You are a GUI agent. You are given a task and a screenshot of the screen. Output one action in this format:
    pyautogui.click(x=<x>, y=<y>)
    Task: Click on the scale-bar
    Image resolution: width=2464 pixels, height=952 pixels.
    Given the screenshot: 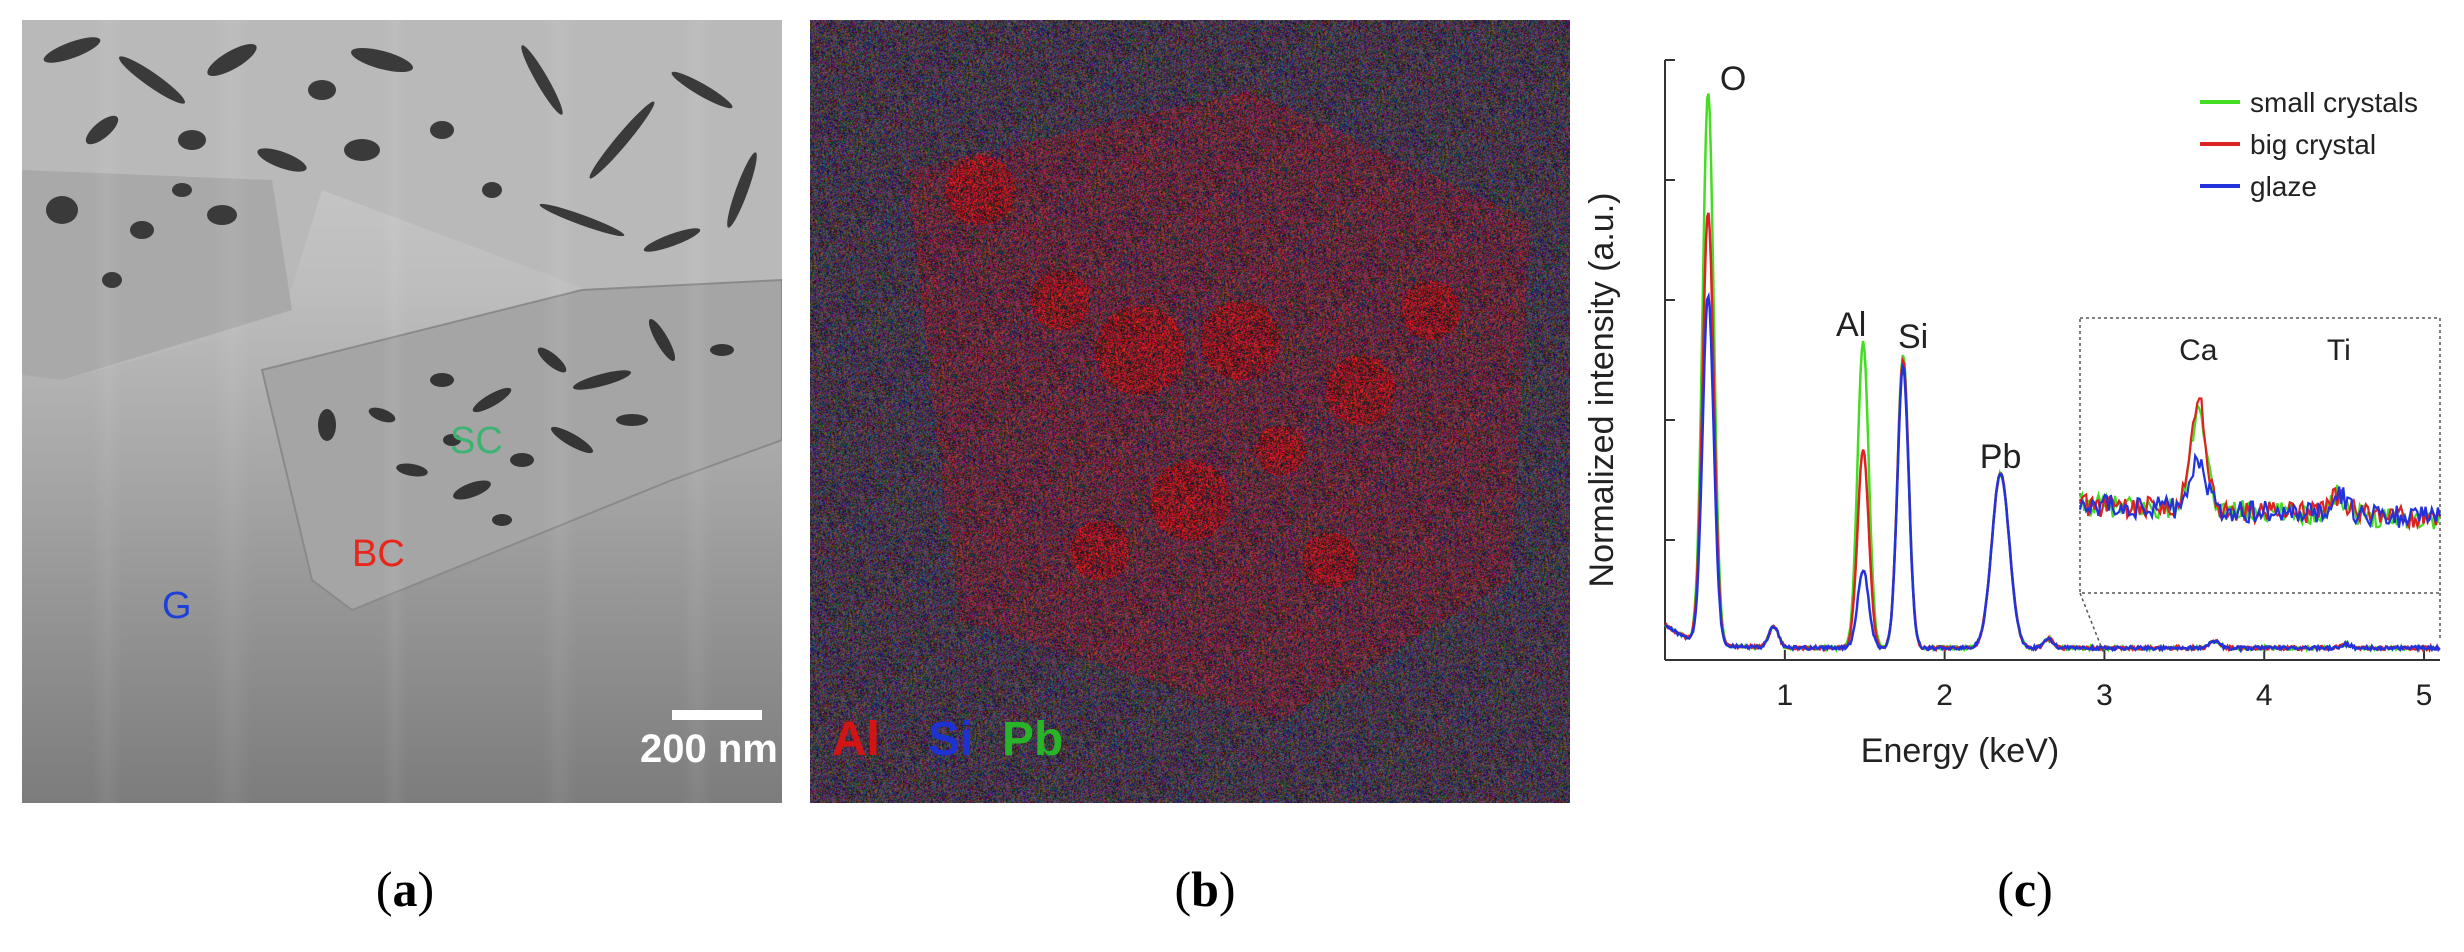 What is the action you would take?
    pyautogui.click(x=717, y=715)
    